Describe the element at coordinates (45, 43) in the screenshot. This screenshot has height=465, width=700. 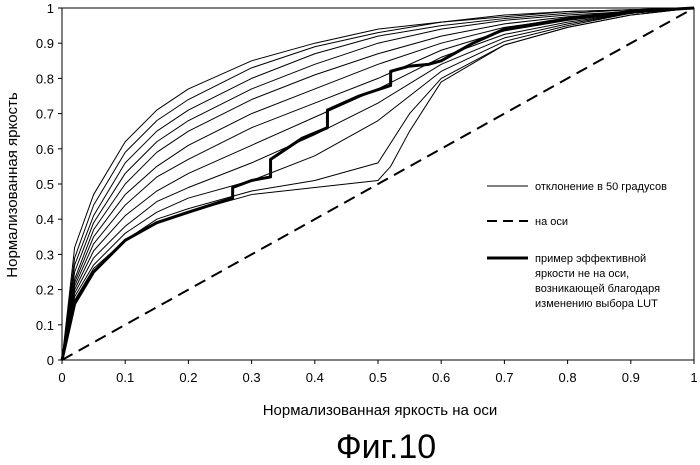
I see `y-tick-label: 0.9` at that location.